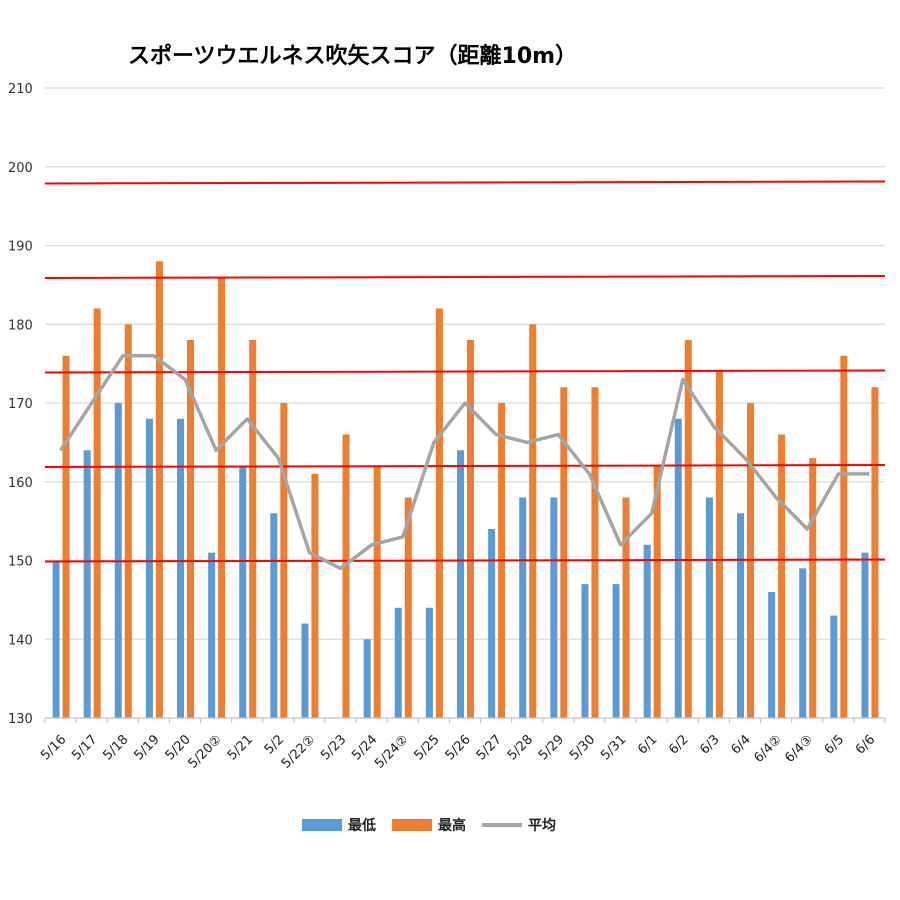 This screenshot has width=900, height=900. What do you see at coordinates (240, 747) in the screenshot?
I see `x-tick-label: 5/21` at bounding box center [240, 747].